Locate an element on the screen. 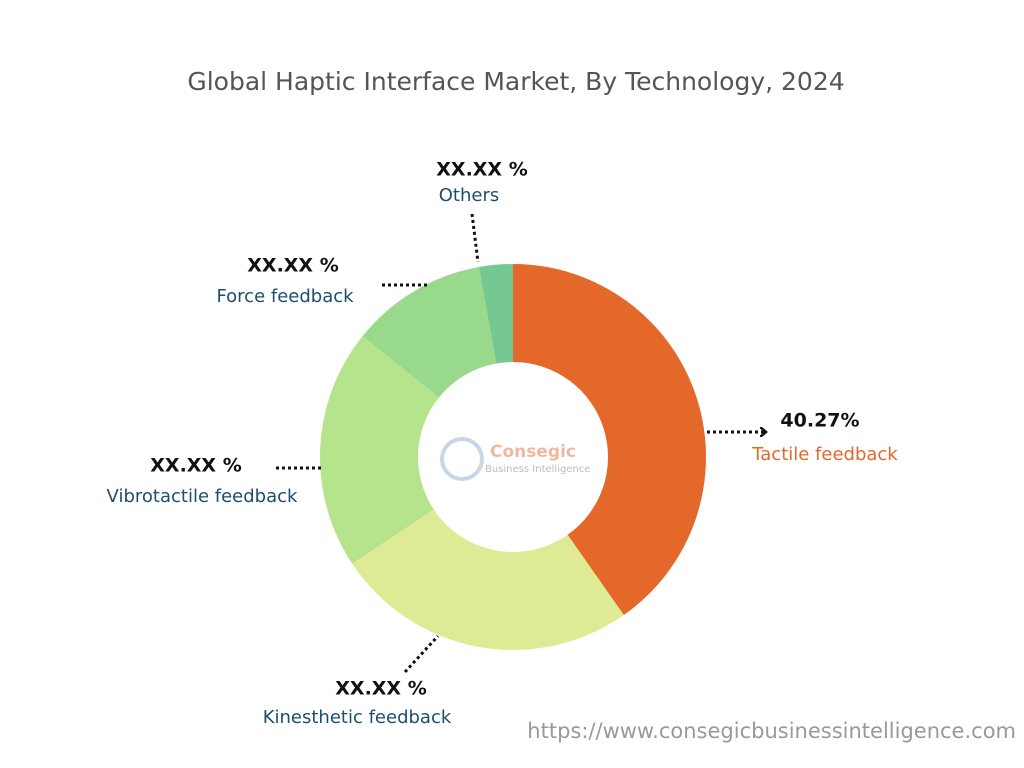 The height and width of the screenshot is (768, 1024). category-label: Vibrotactile feedback is located at coordinates (202, 496).